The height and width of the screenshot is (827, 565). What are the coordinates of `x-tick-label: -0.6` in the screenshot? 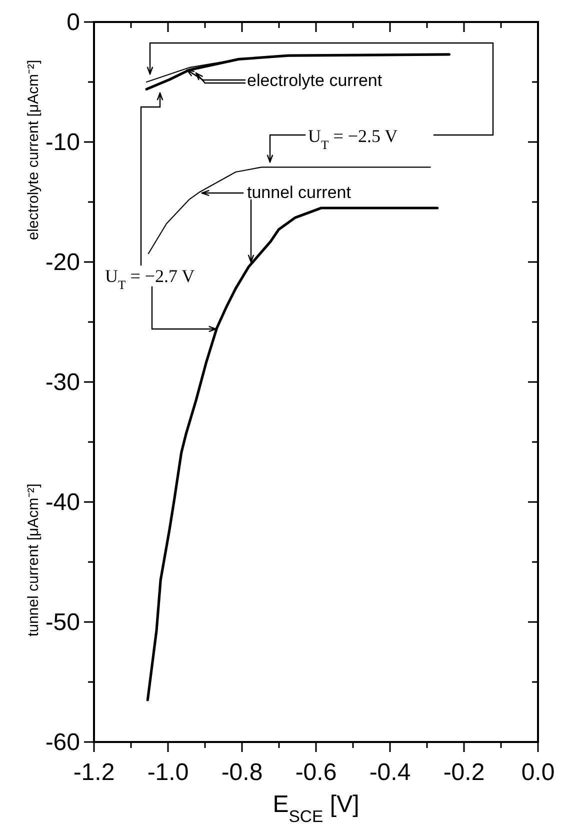 It's located at (316, 772).